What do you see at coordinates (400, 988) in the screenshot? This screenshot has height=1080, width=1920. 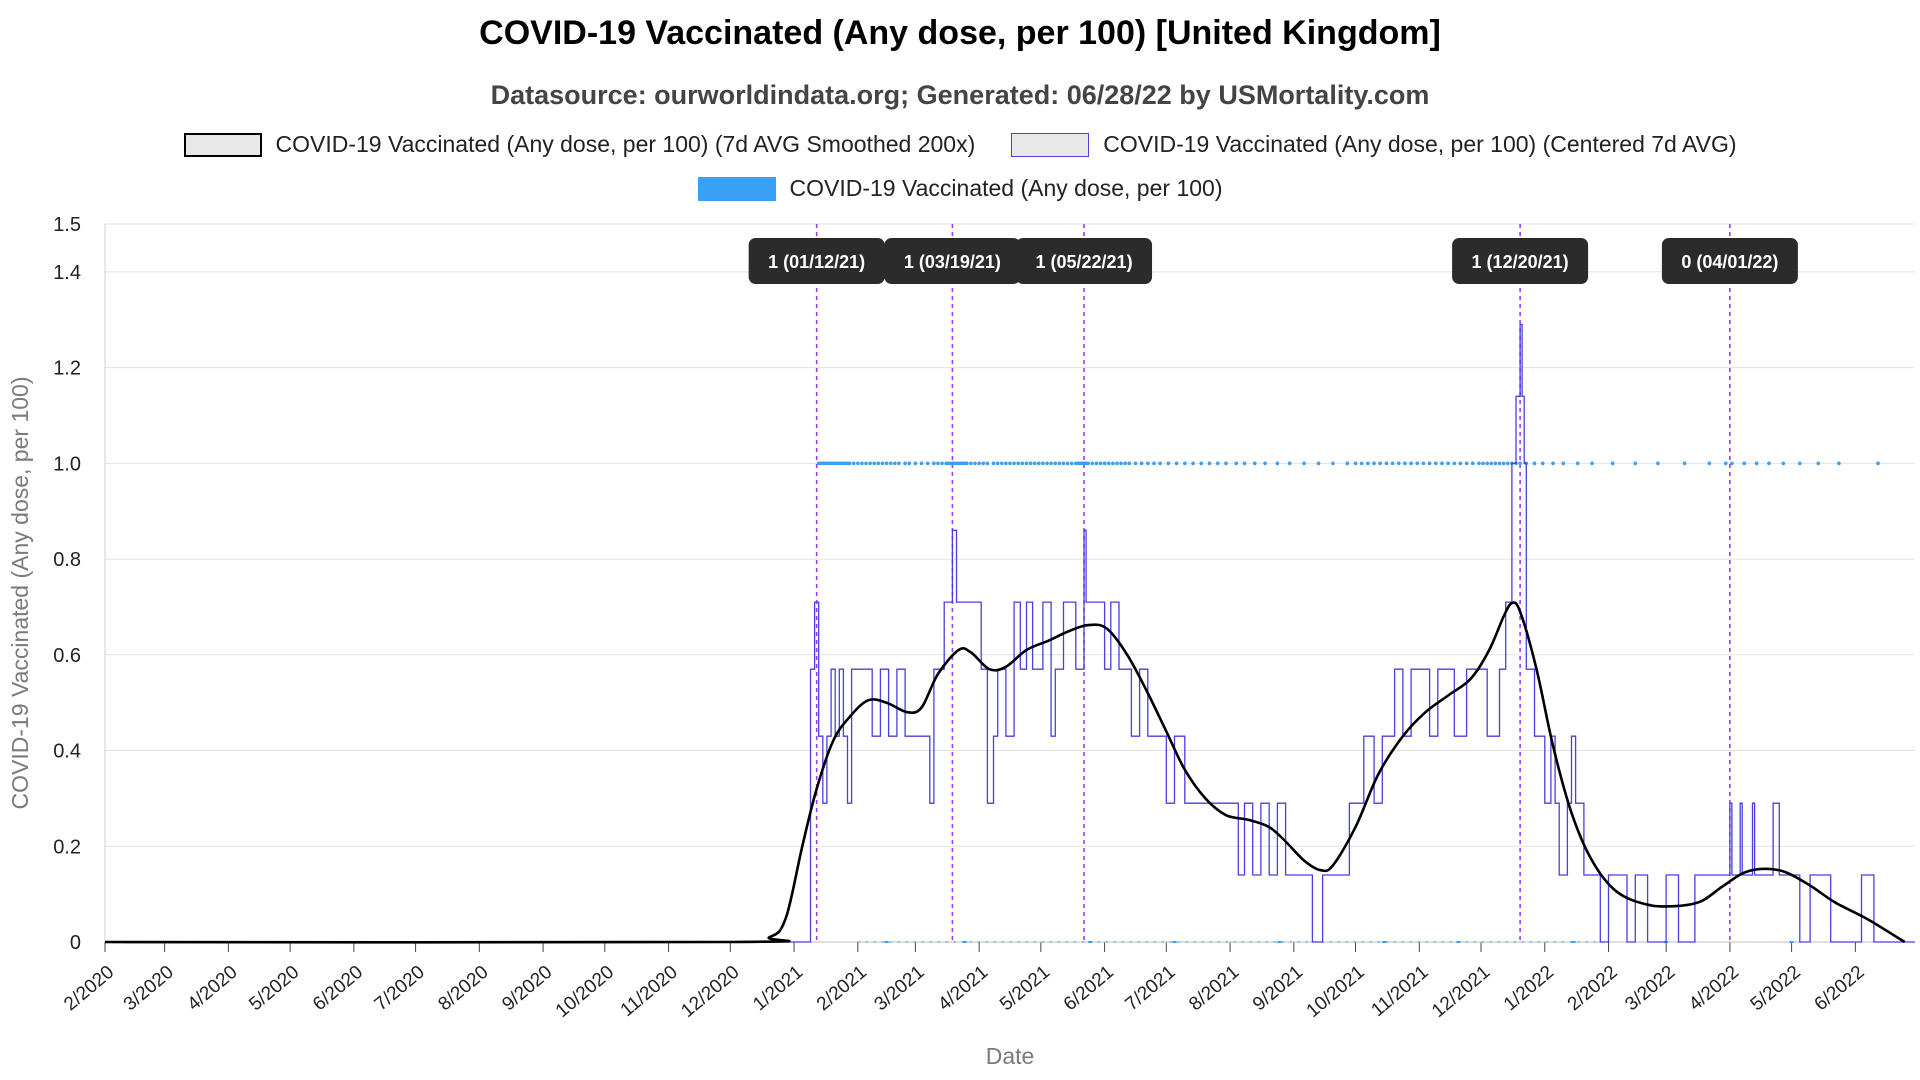 I see `x-tick-label: 7/2020` at bounding box center [400, 988].